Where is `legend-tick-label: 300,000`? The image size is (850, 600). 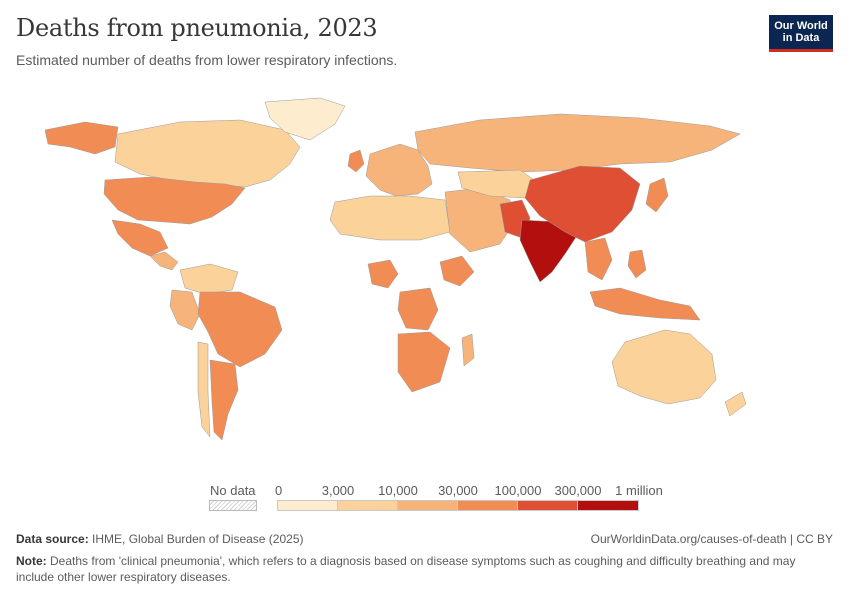 legend-tick-label: 300,000 is located at coordinates (578, 490).